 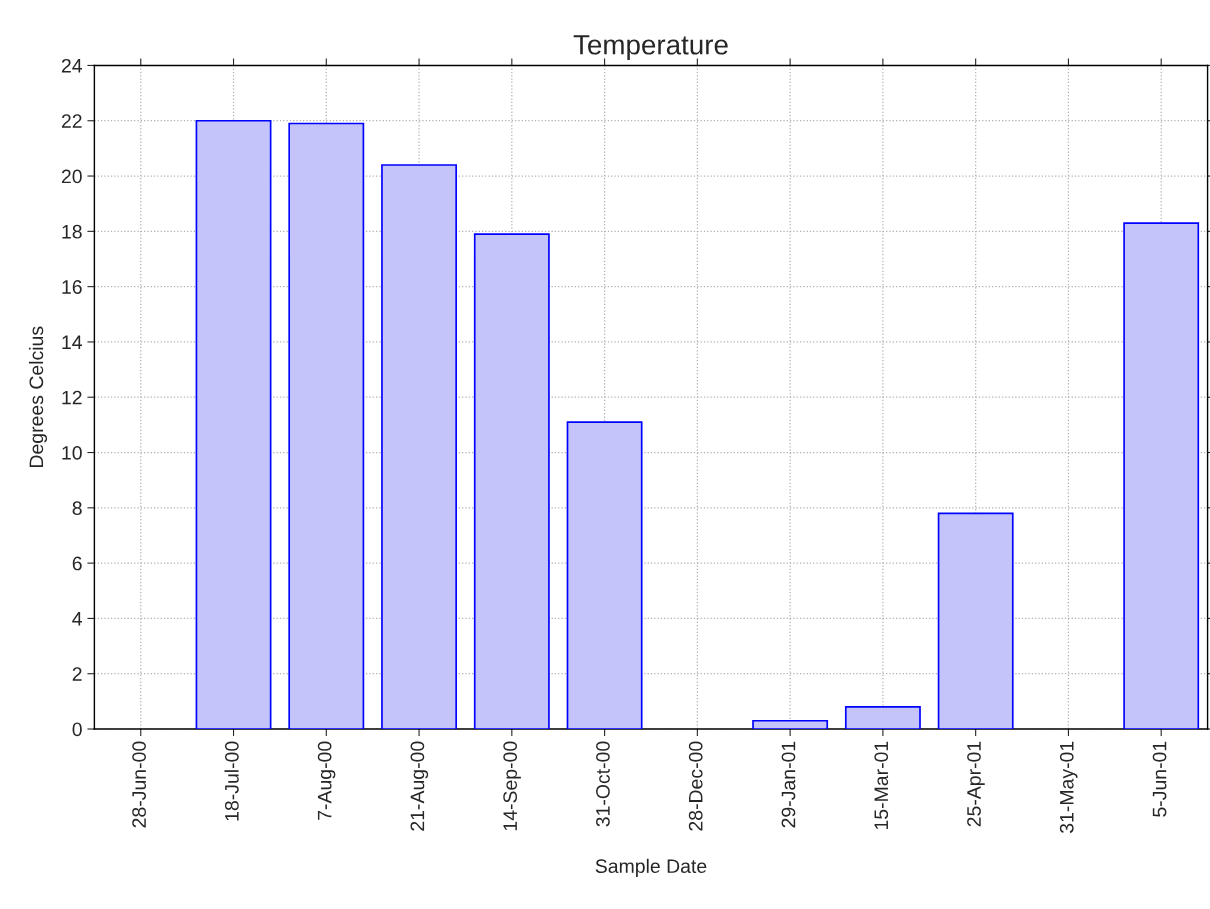 What do you see at coordinates (512, 786) in the screenshot?
I see `x-tick-label: 14-Sep-00` at bounding box center [512, 786].